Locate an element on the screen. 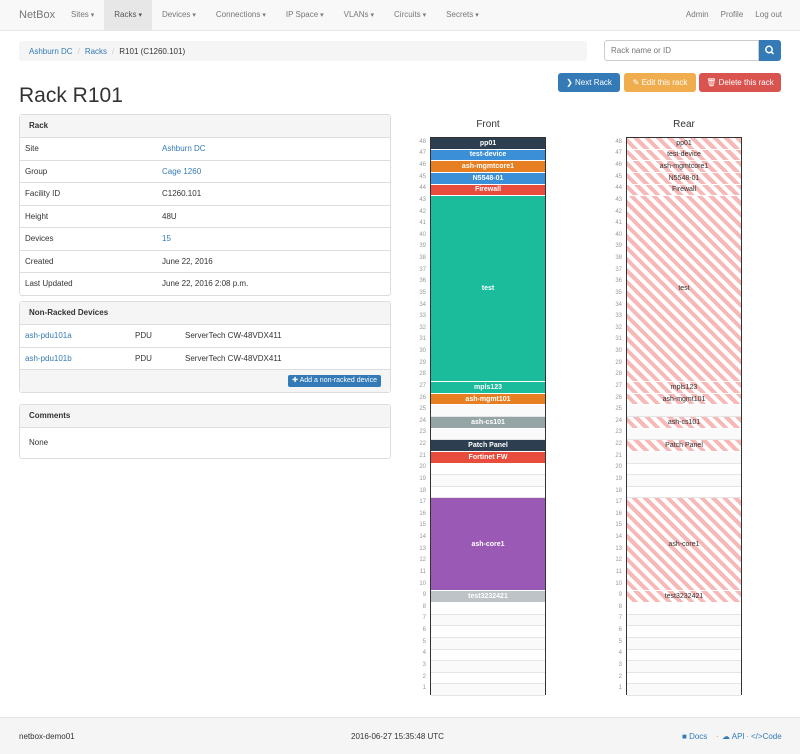 The height and width of the screenshot is (754, 800). unit-number: 19 is located at coordinates (618, 478).